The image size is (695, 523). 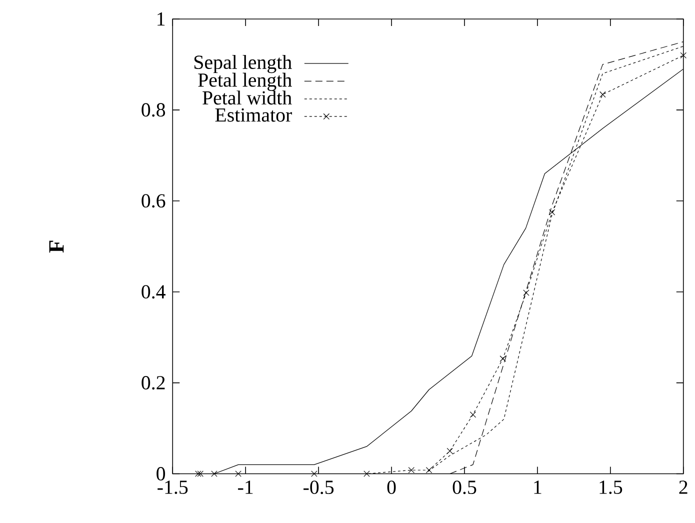 I want to click on x-tick-label: -1.5, so click(x=173, y=487).